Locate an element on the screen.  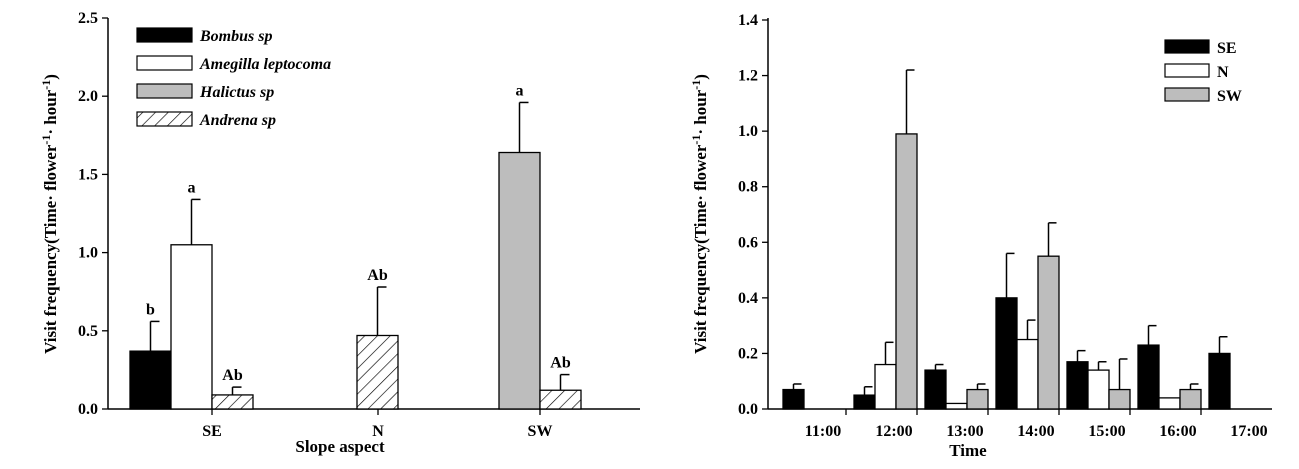
right-y-axis-label: Visit frequency(Time· flower-1· hour-1) is located at coordinates (699, 214).